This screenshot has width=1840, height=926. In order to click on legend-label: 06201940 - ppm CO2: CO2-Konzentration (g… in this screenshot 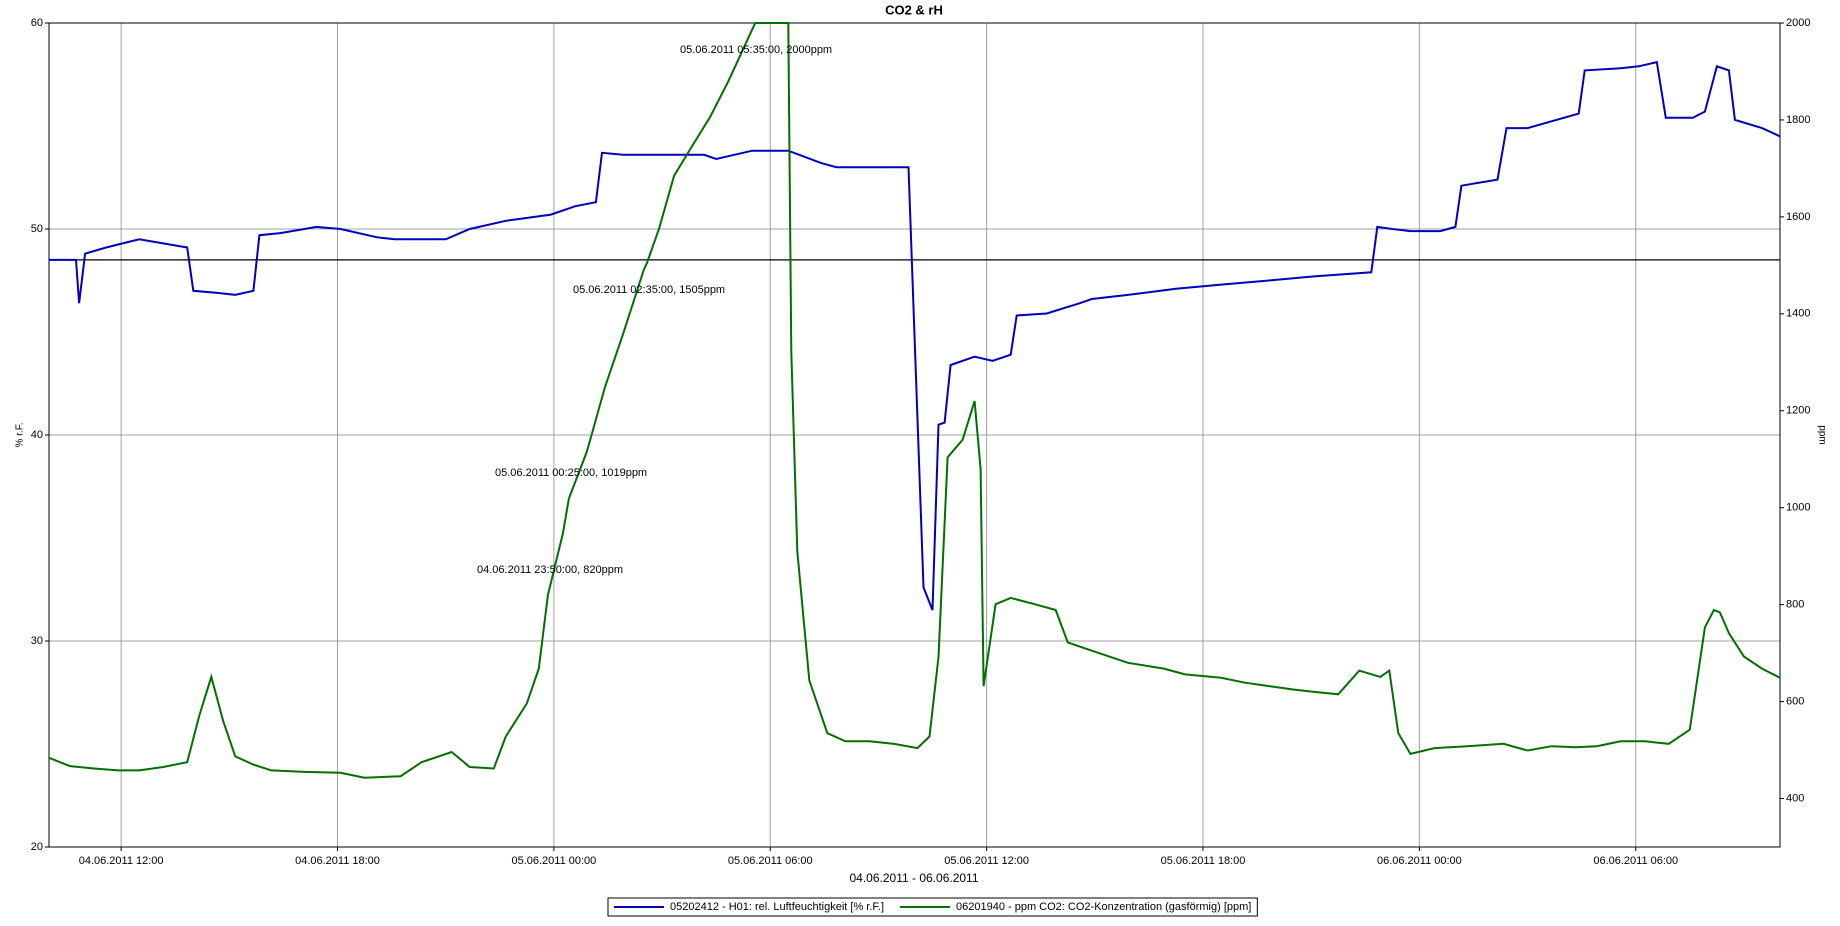, I will do `click(1103, 907)`.